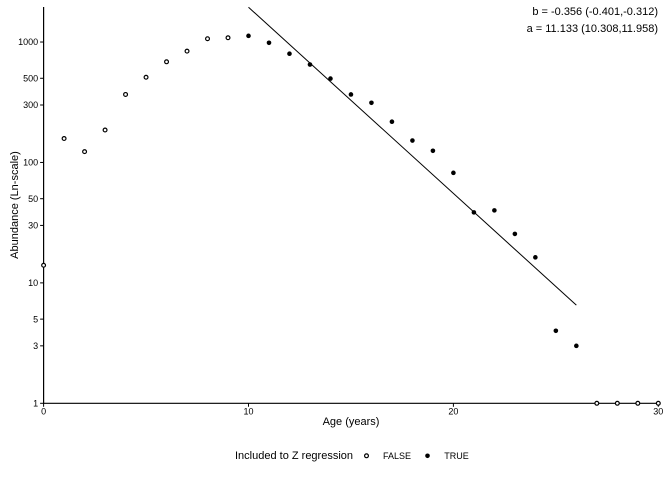  I want to click on legend-filled-circle-icon, so click(427, 456).